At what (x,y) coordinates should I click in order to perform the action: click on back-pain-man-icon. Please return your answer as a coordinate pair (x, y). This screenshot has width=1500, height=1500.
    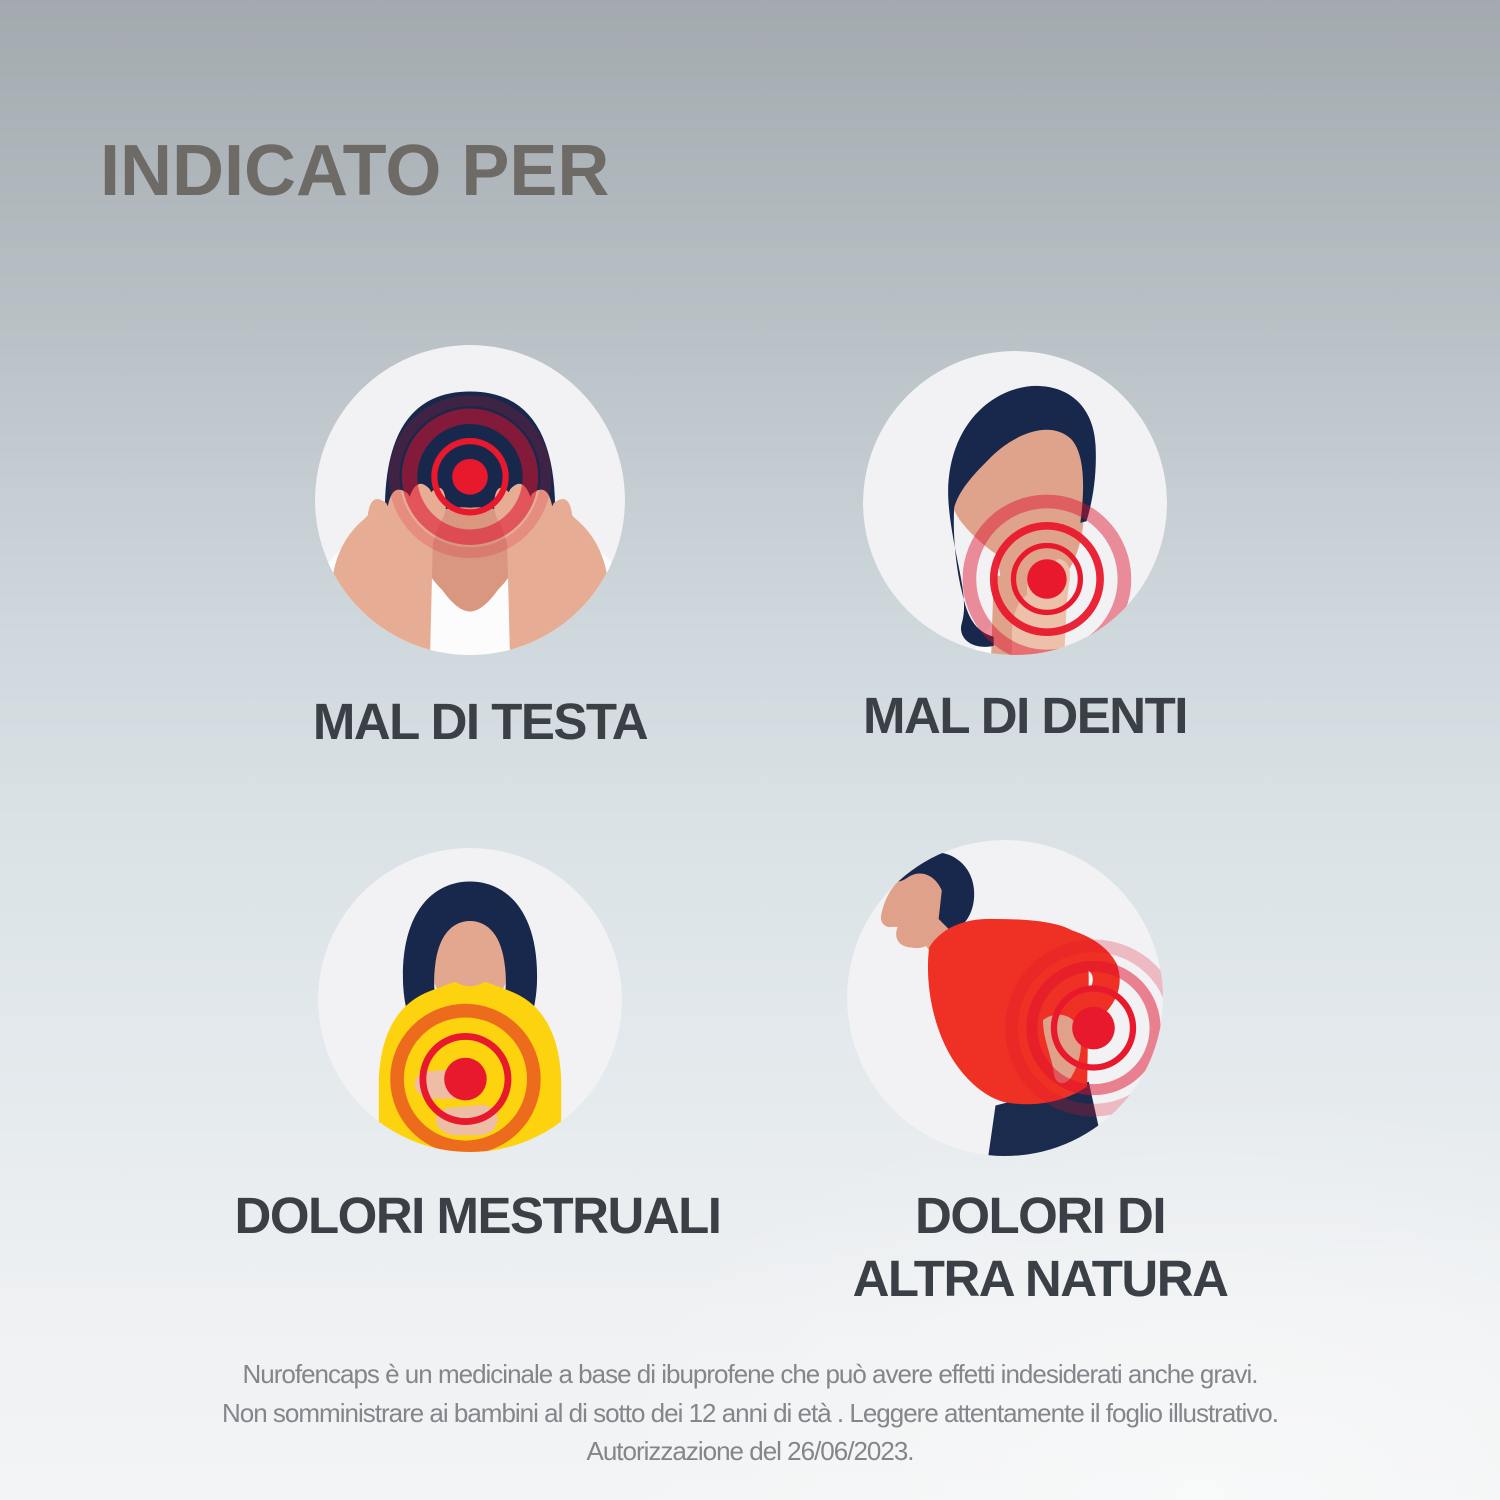
    Looking at the image, I should click on (1005, 998).